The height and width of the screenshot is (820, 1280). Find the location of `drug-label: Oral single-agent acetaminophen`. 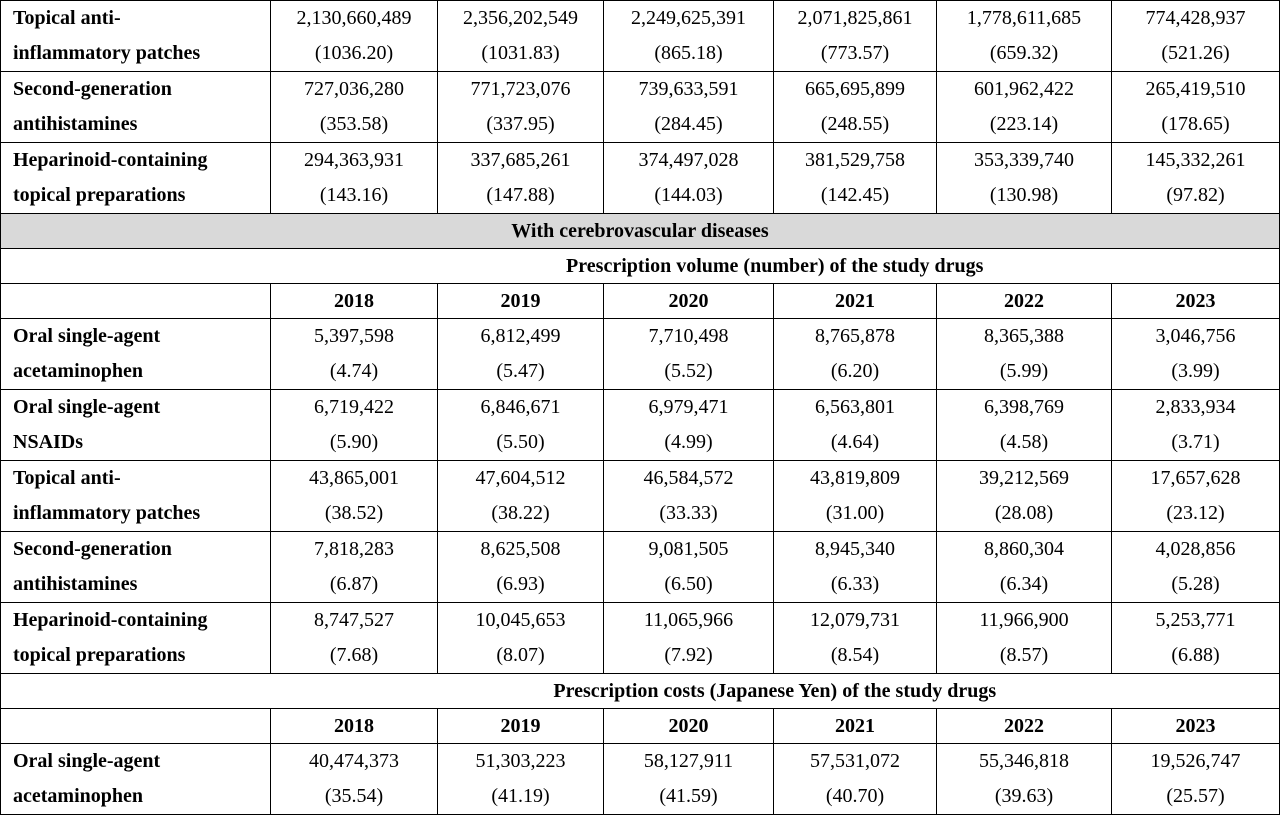

drug-label: Oral single-agent acetaminophen is located at coordinates (135, 779).